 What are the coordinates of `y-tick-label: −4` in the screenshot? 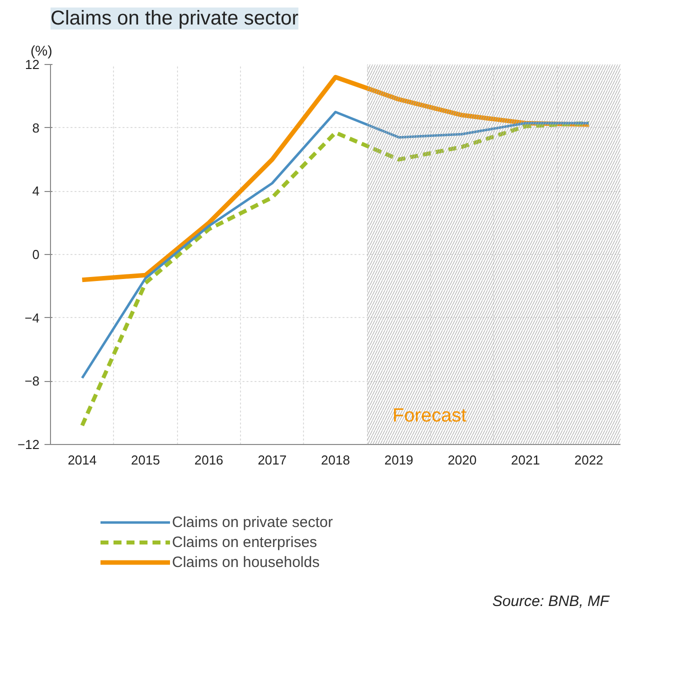 It's located at (32, 318).